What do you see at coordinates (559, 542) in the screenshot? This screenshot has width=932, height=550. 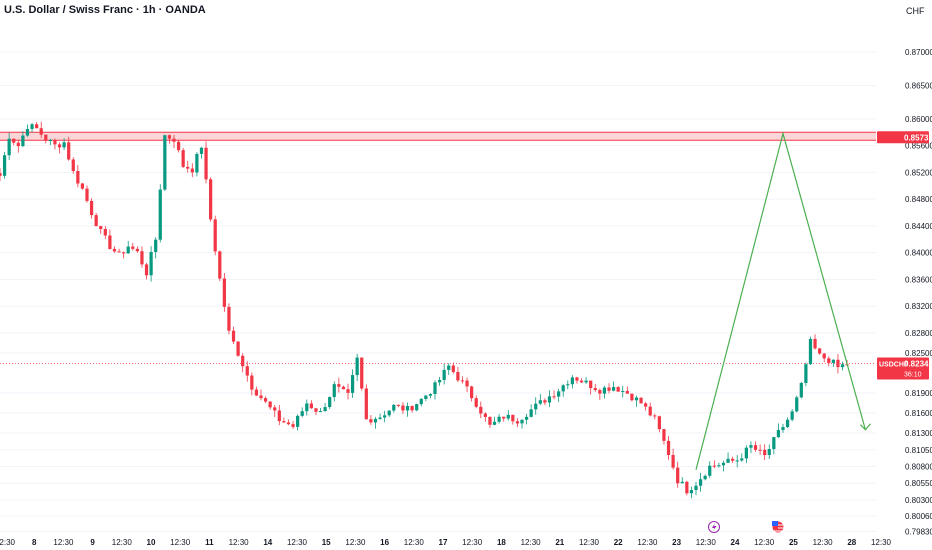 I see `x-tick-label: 21` at bounding box center [559, 542].